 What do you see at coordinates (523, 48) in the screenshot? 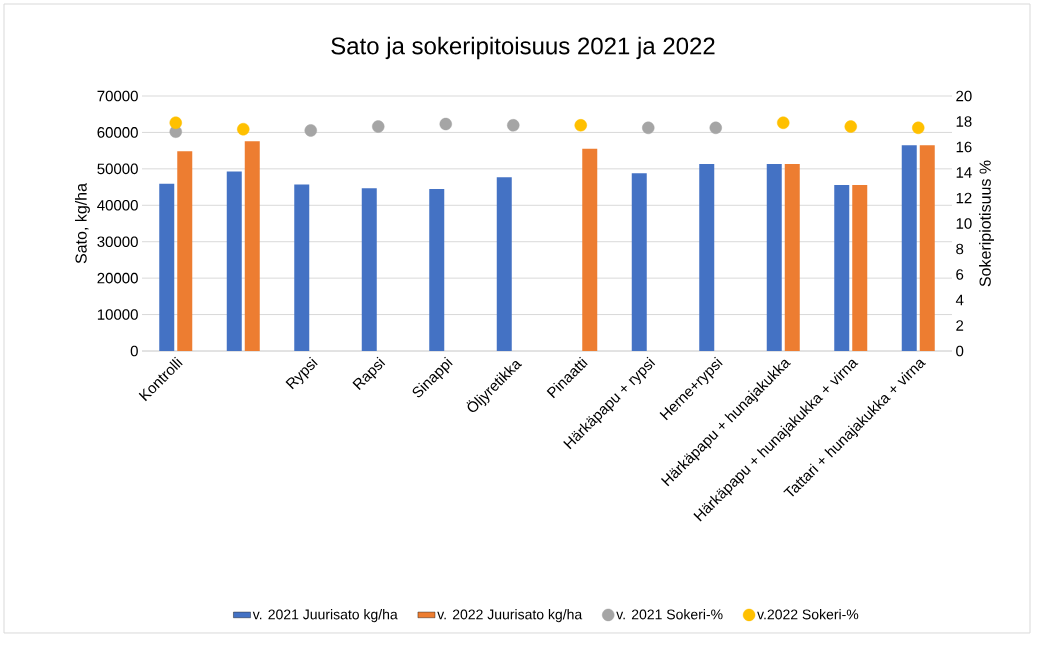
I see `chart-title: Sato ja sokeripitoisuus 2021 ja 2022` at bounding box center [523, 48].